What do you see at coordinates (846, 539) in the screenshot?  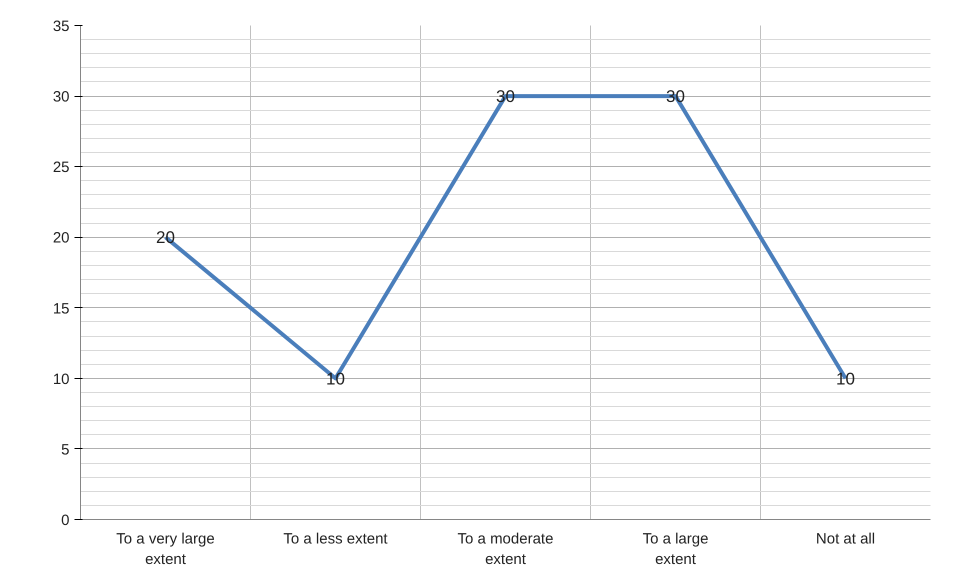 I see `x-tick-label: Not at all` at bounding box center [846, 539].